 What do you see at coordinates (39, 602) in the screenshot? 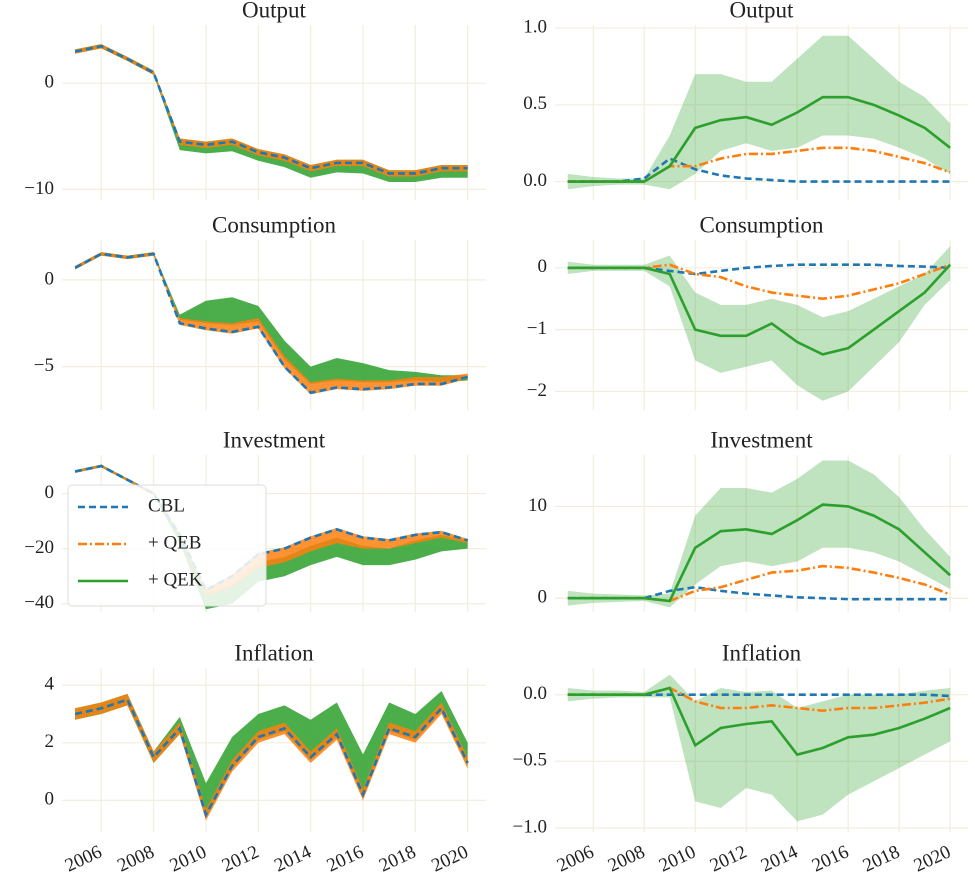
I see `y-tick-label: −40` at bounding box center [39, 602].